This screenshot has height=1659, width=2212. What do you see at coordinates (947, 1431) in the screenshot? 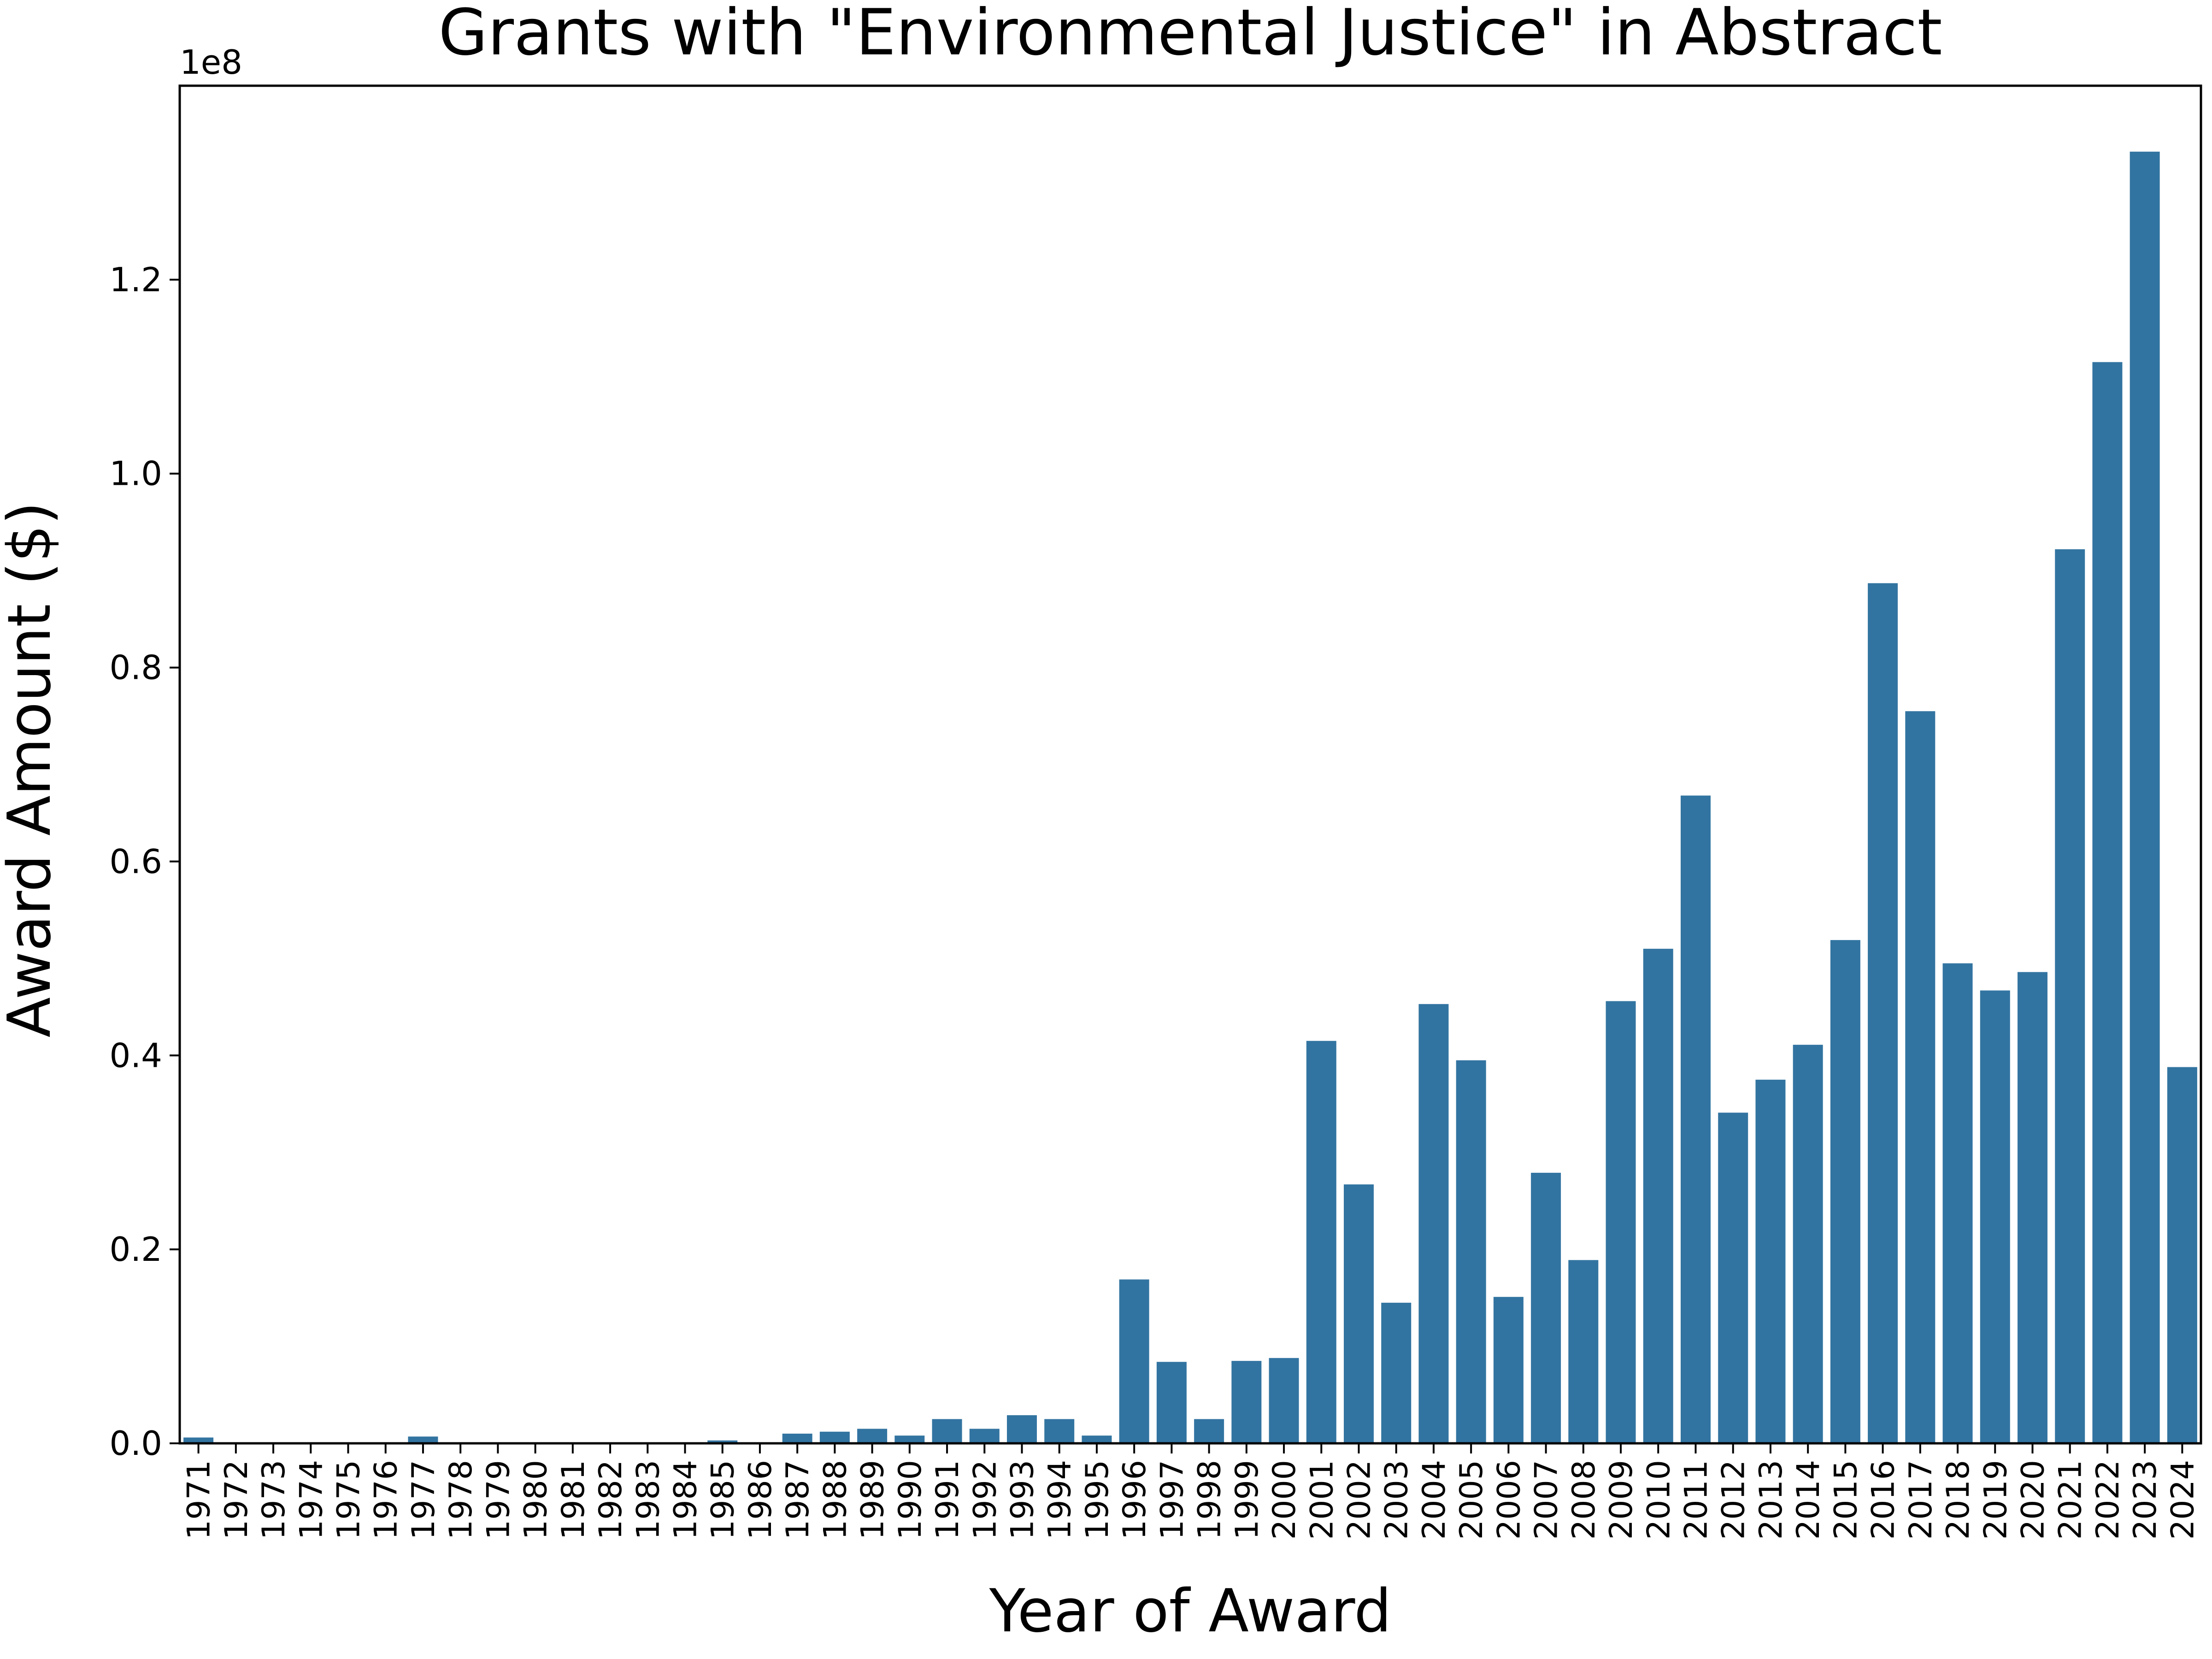
I see `bar-1991` at bounding box center [947, 1431].